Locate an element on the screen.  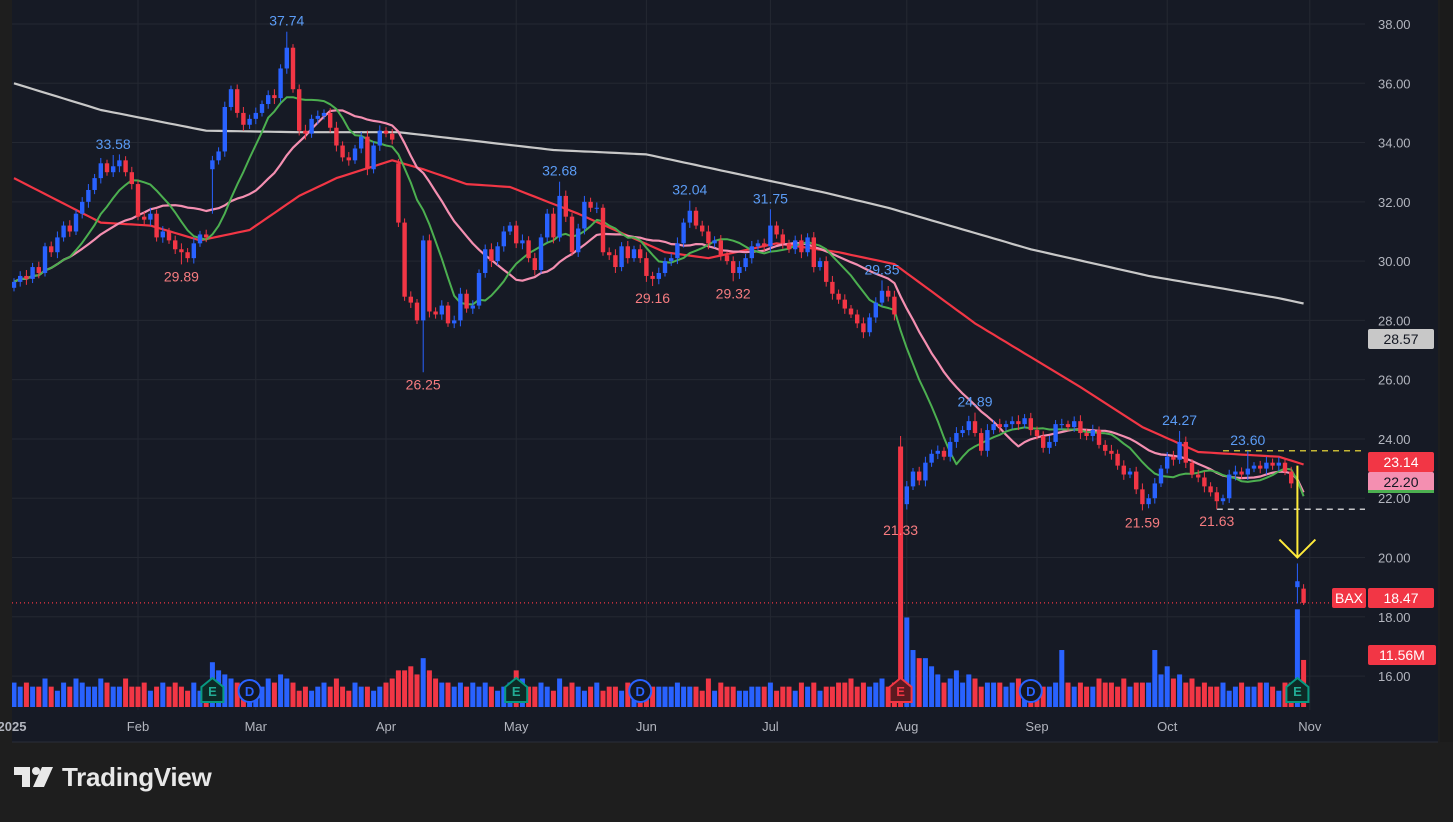
time-axis: 2025 Feb Mar Apr May Jun Jul Aug Sep Oct Nov is located at coordinates (661, 726).